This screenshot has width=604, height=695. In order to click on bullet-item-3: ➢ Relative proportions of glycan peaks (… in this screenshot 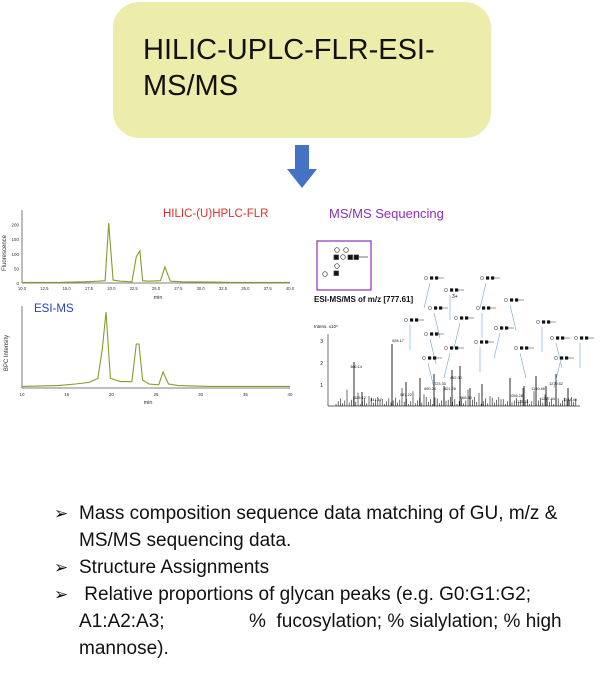, I will do `click(319, 621)`.